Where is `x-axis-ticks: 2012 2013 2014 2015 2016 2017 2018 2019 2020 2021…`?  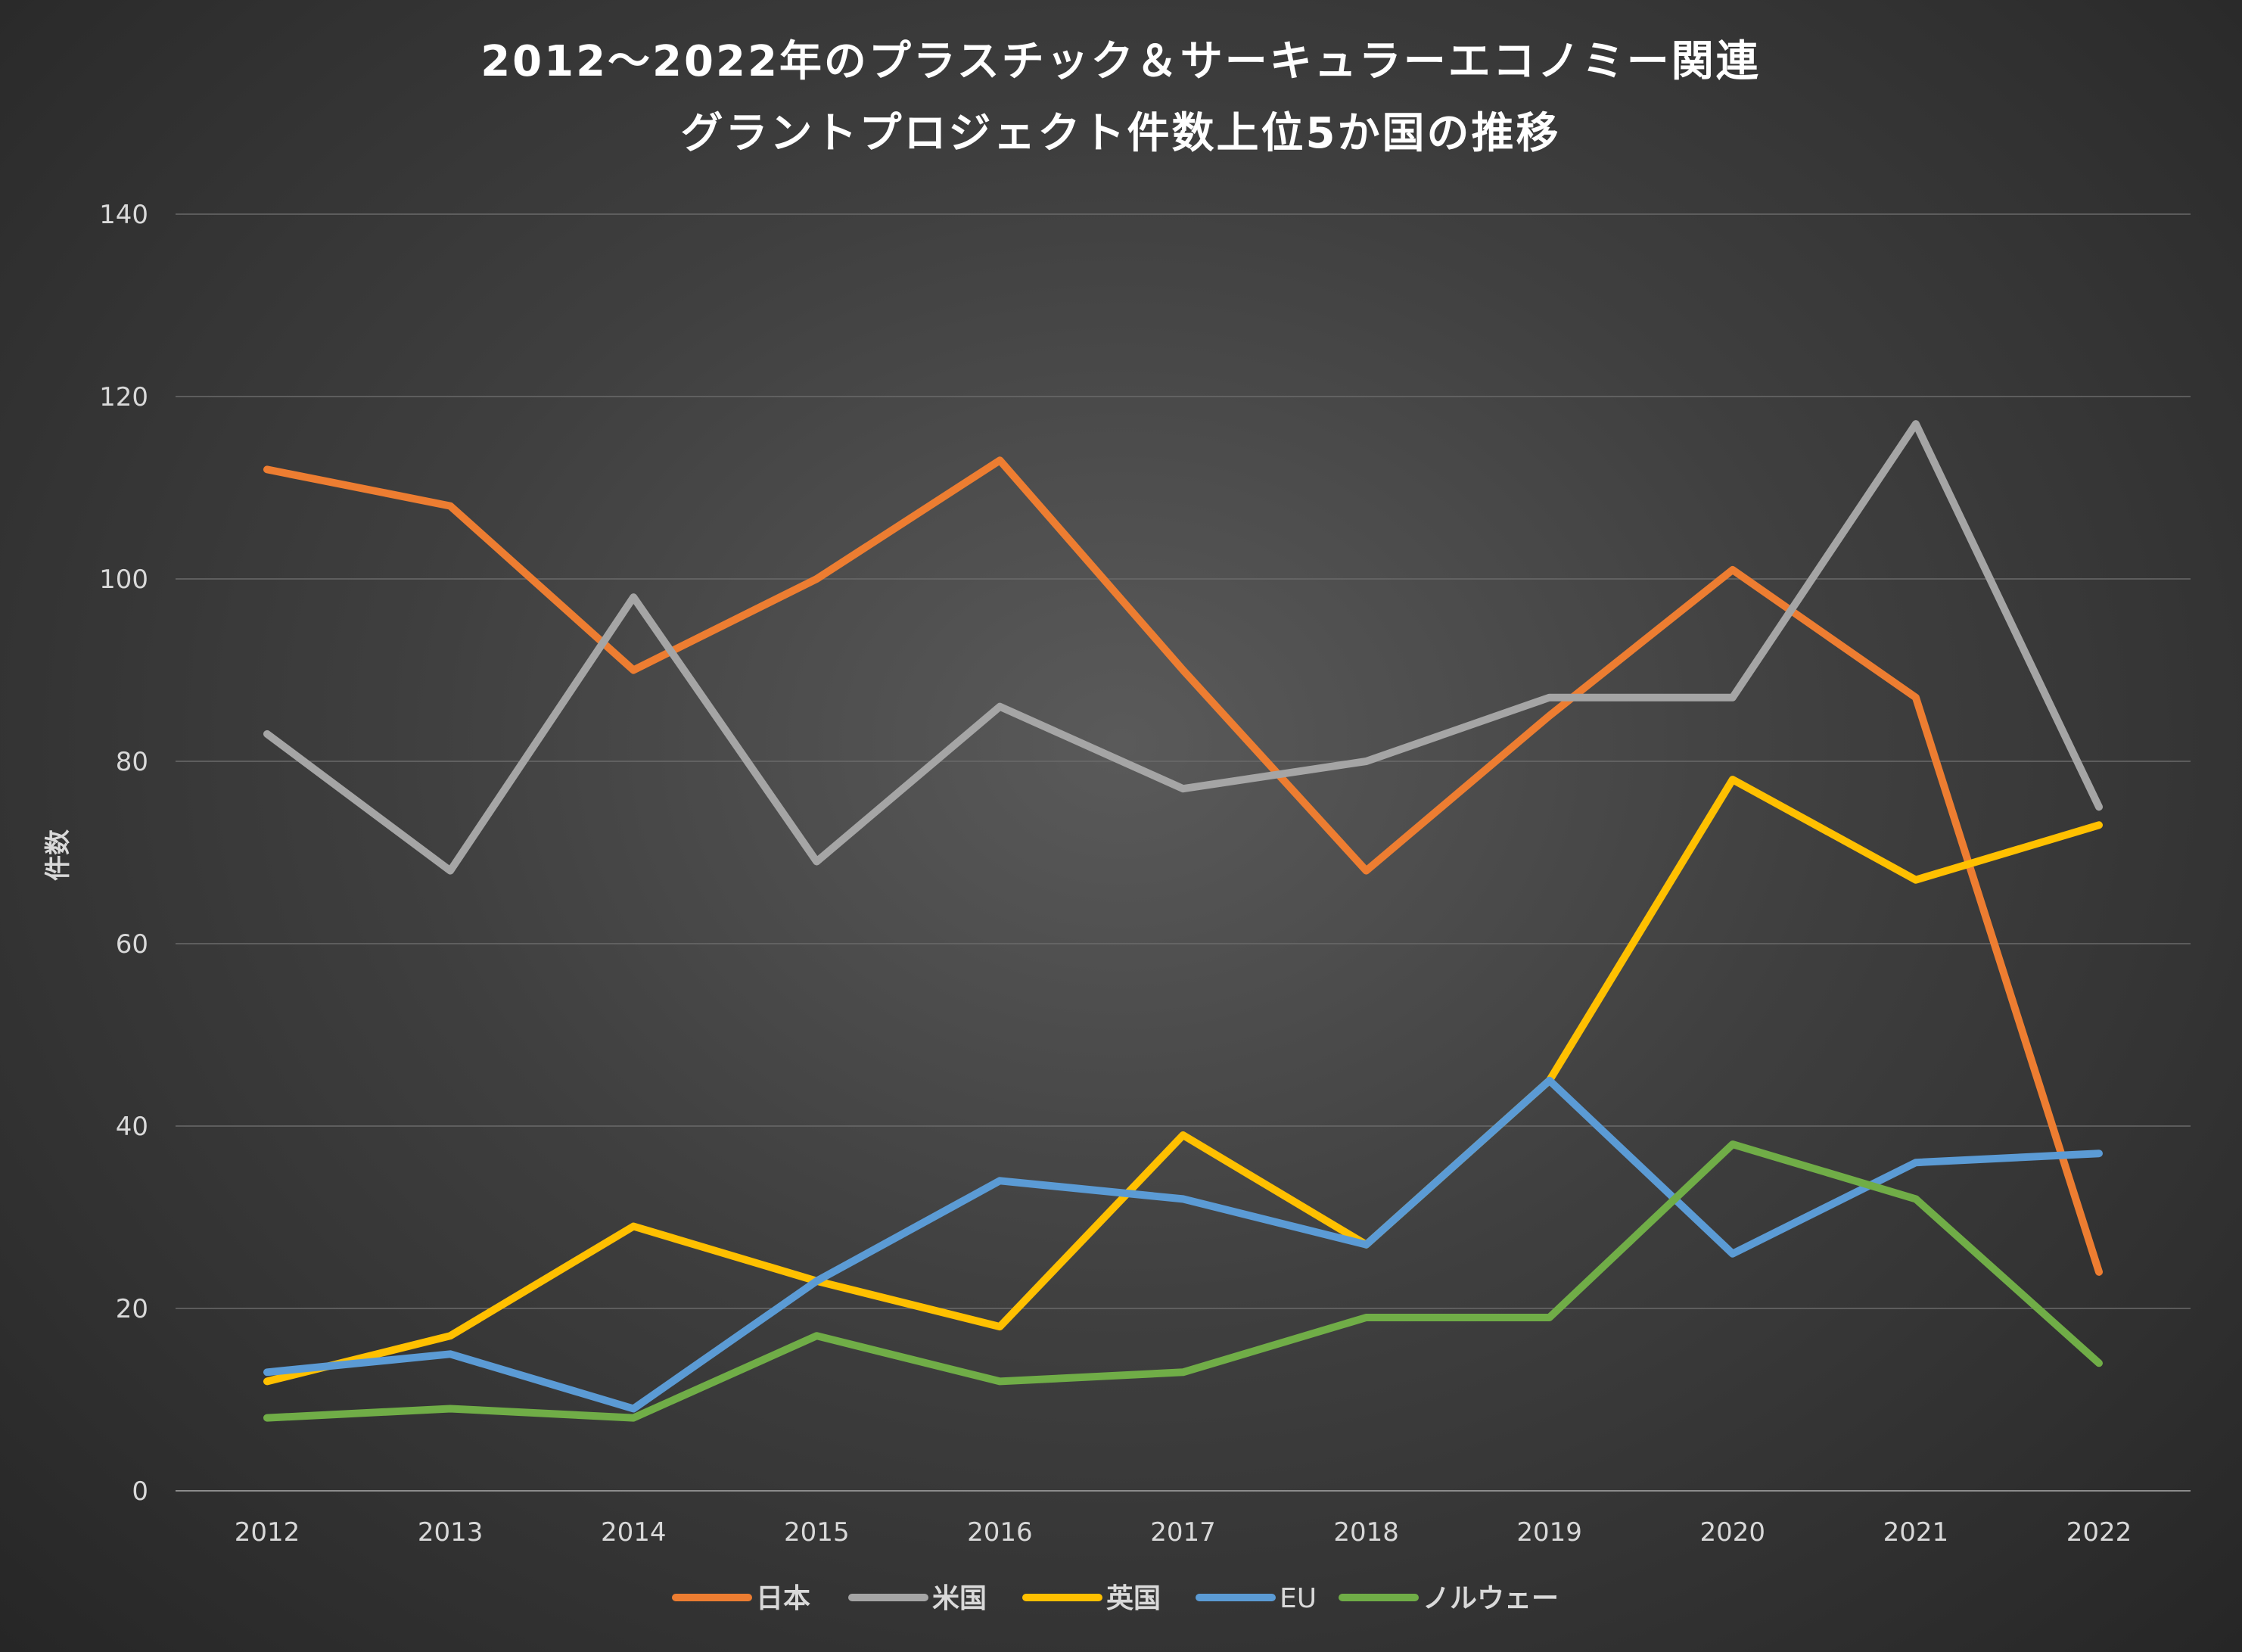
x-axis-ticks: 2012 2013 2014 2015 2016 2017 2018 2019 2020 2021… is located at coordinates (1183, 1533).